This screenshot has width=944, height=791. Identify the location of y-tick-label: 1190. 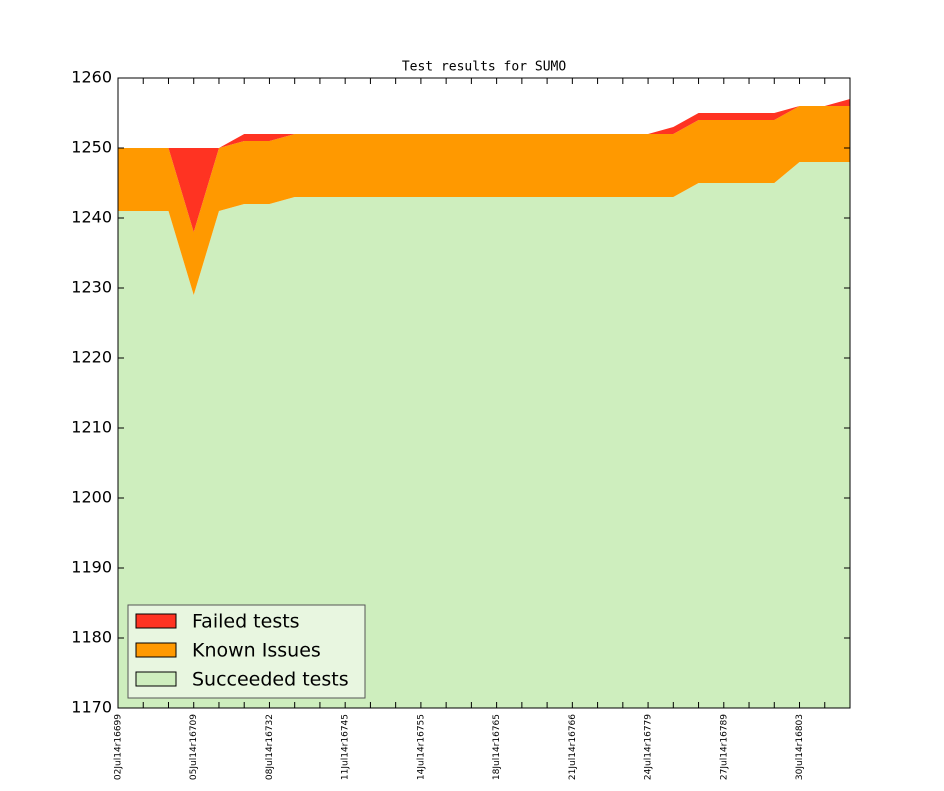
(91, 567).